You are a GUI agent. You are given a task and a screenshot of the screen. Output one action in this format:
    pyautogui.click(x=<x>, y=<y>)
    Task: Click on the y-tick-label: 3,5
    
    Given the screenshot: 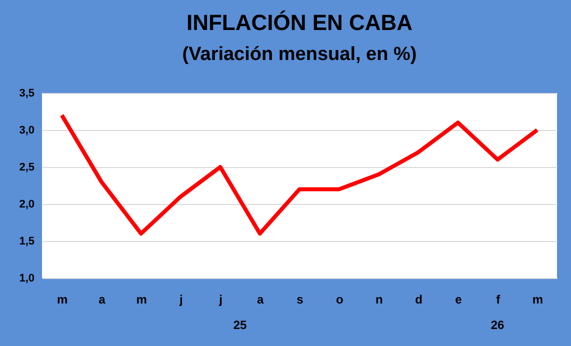 What is the action you would take?
    pyautogui.click(x=26, y=94)
    